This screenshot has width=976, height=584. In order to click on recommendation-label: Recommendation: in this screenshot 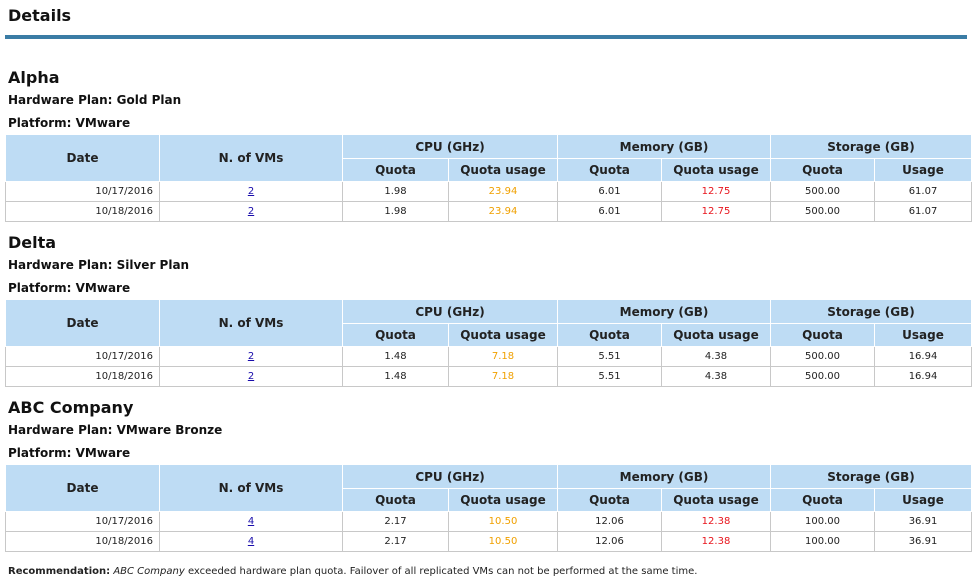, I will do `click(59, 571)`.